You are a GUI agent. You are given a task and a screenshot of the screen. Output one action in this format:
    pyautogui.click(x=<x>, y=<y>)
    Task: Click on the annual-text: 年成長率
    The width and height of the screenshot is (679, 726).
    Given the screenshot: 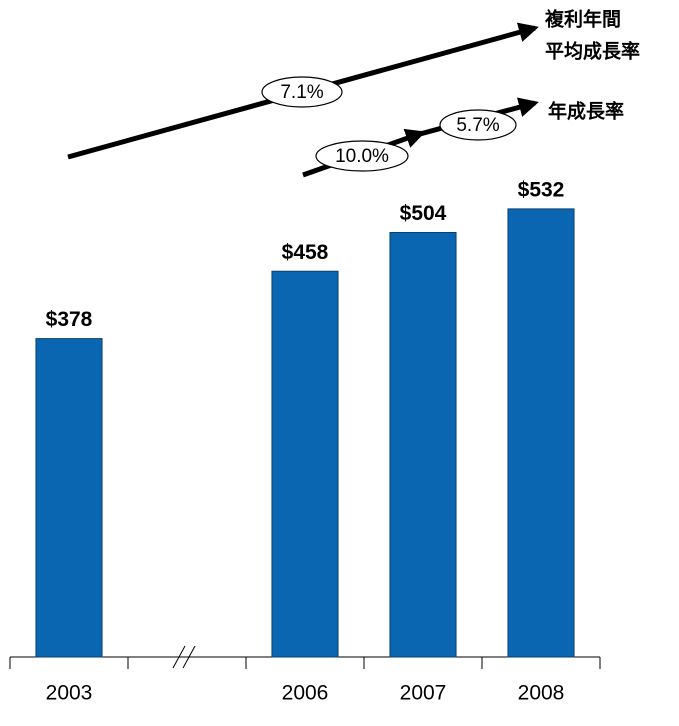 What is the action you would take?
    pyautogui.click(x=586, y=111)
    